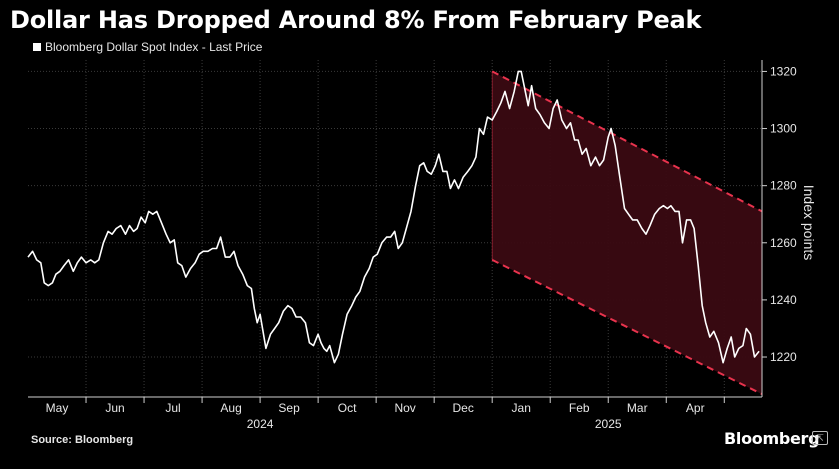  I want to click on y-tick-label: 1260, so click(783, 243).